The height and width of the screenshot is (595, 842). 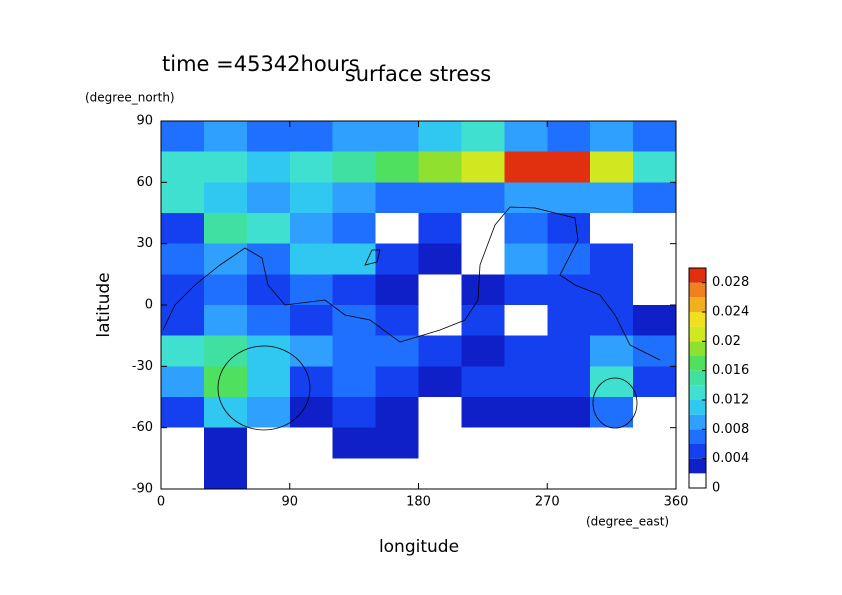 I want to click on y-tick-label: 60, so click(x=144, y=182).